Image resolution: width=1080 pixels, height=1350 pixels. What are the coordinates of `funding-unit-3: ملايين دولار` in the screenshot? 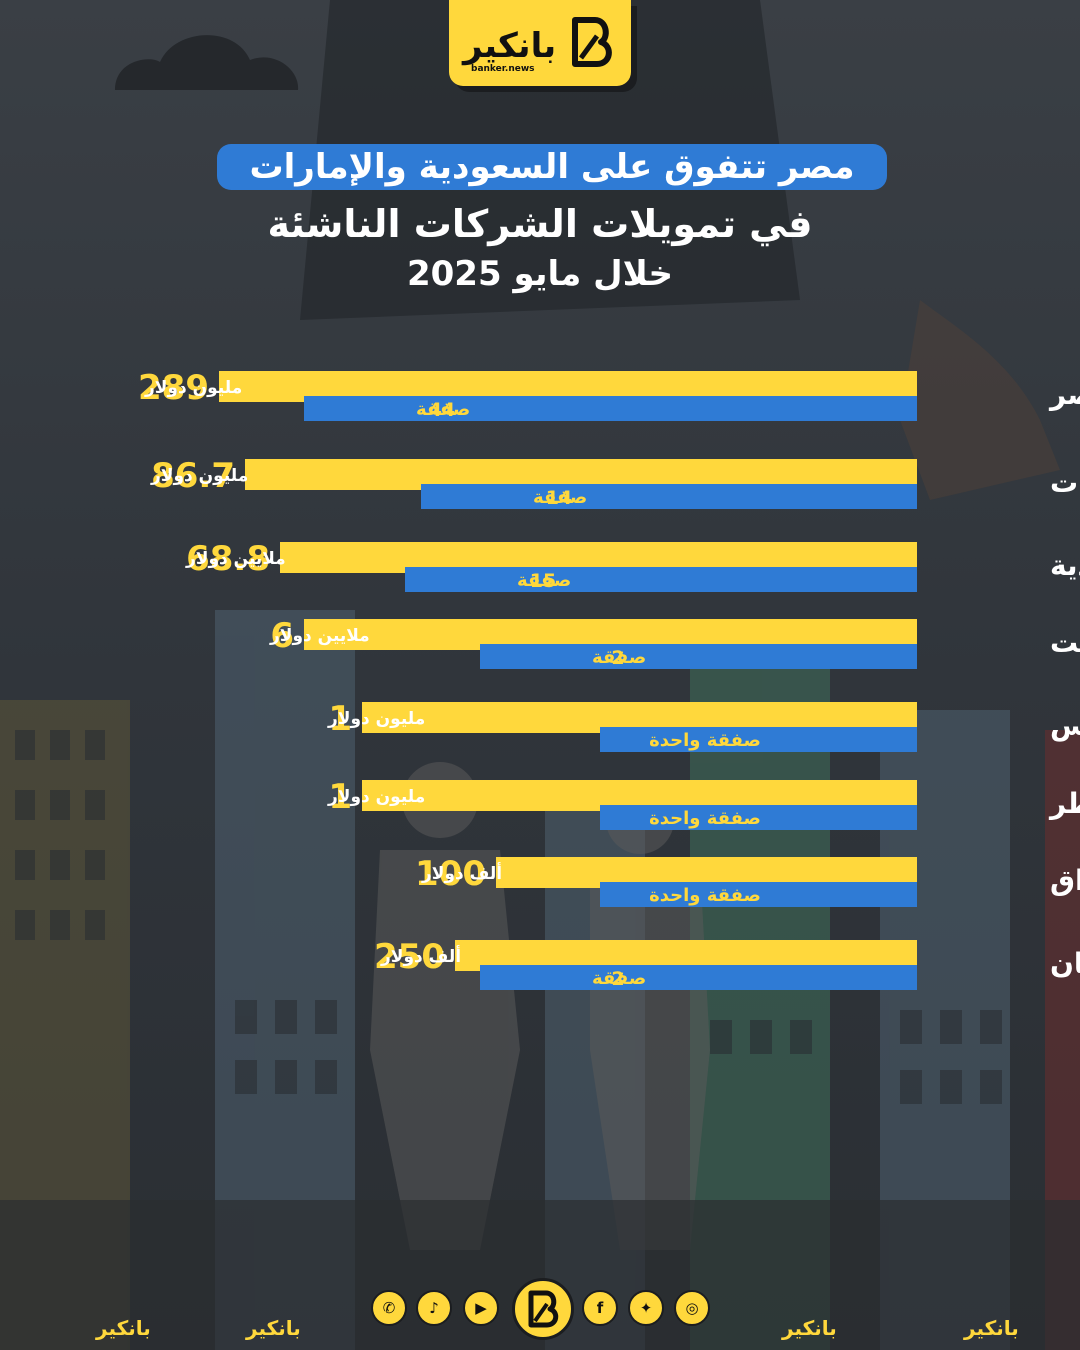 It's located at (319, 636).